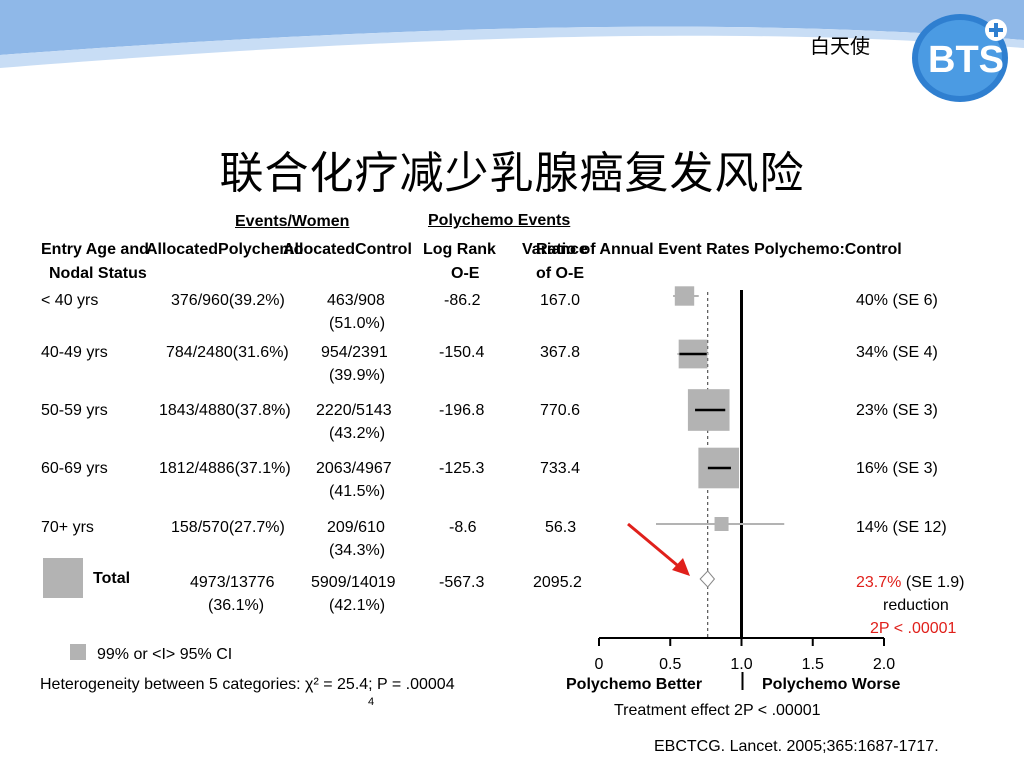  Describe the element at coordinates (499, 220) in the screenshot. I see `polychemo-events-header: Polychemo Events` at that location.